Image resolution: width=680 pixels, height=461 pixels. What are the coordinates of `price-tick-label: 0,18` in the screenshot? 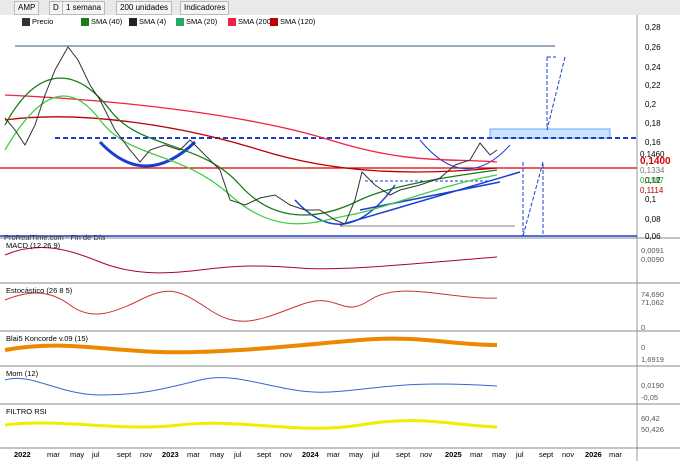 It's located at (653, 123).